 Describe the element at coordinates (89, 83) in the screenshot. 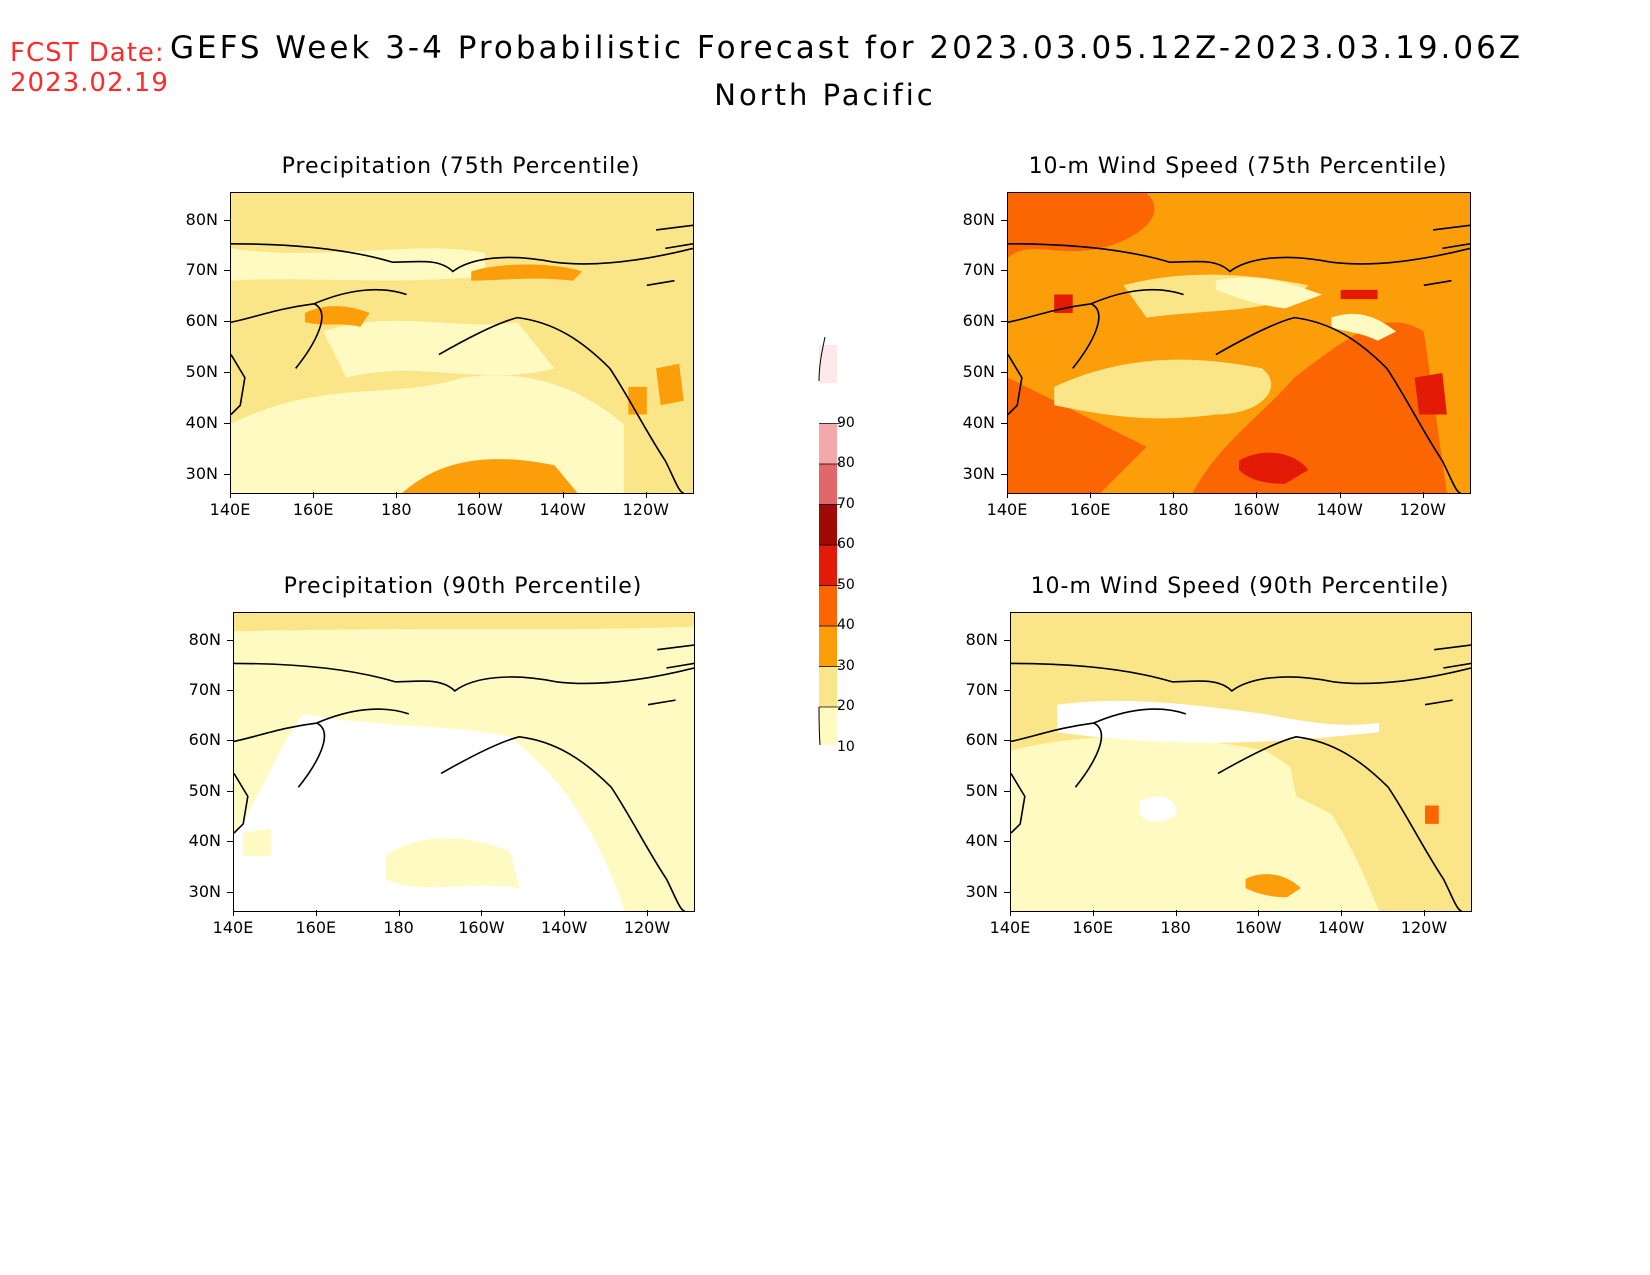

I see `fcst-date-value: 2023.02.19` at that location.